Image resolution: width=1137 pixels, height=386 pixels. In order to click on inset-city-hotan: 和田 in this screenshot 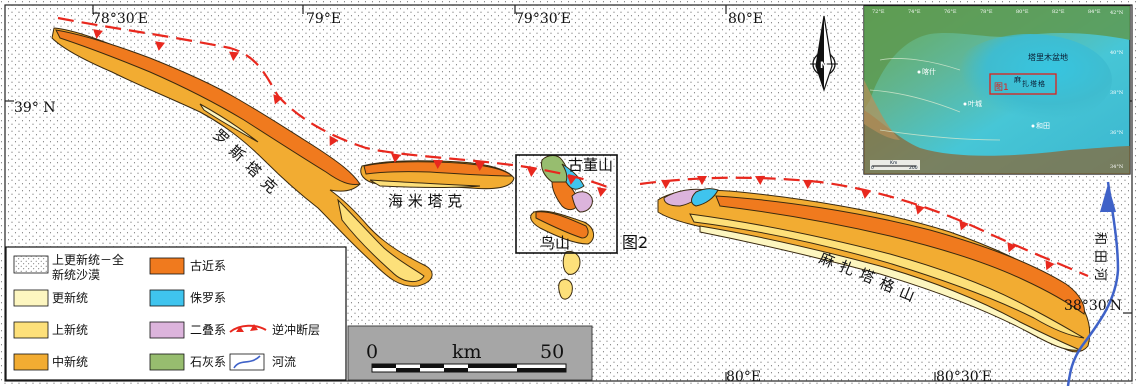, I will do `click(1043, 125)`.